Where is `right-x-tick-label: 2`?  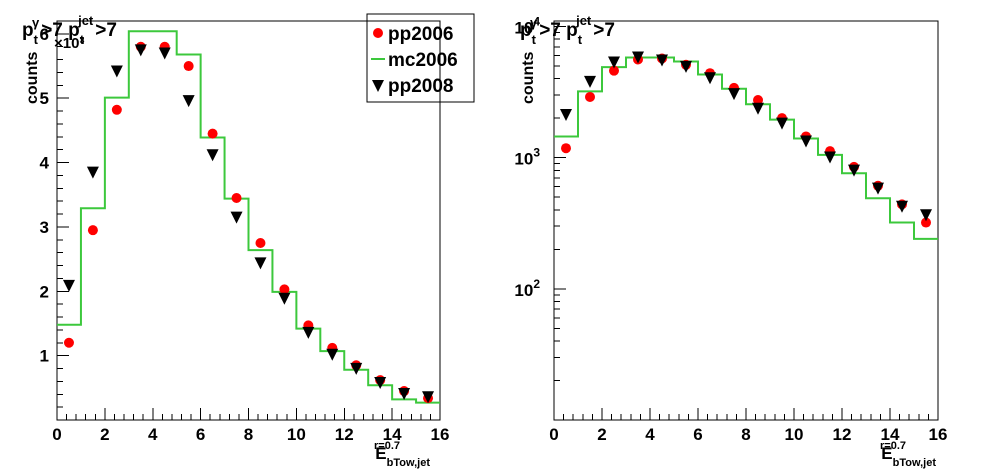
right-x-tick-label: 2 is located at coordinates (601, 434).